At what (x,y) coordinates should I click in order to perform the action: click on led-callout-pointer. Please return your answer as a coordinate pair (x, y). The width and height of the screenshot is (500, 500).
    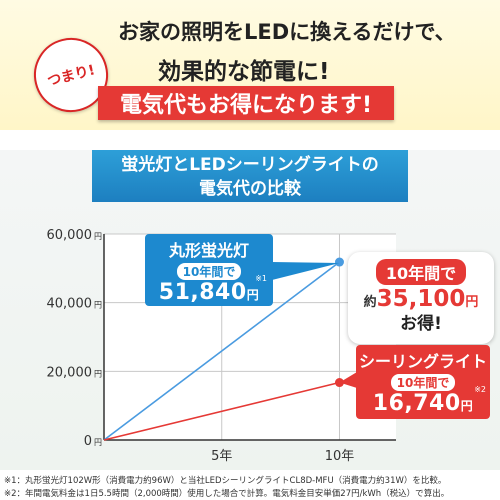
    Looking at the image, I should click on (348, 380).